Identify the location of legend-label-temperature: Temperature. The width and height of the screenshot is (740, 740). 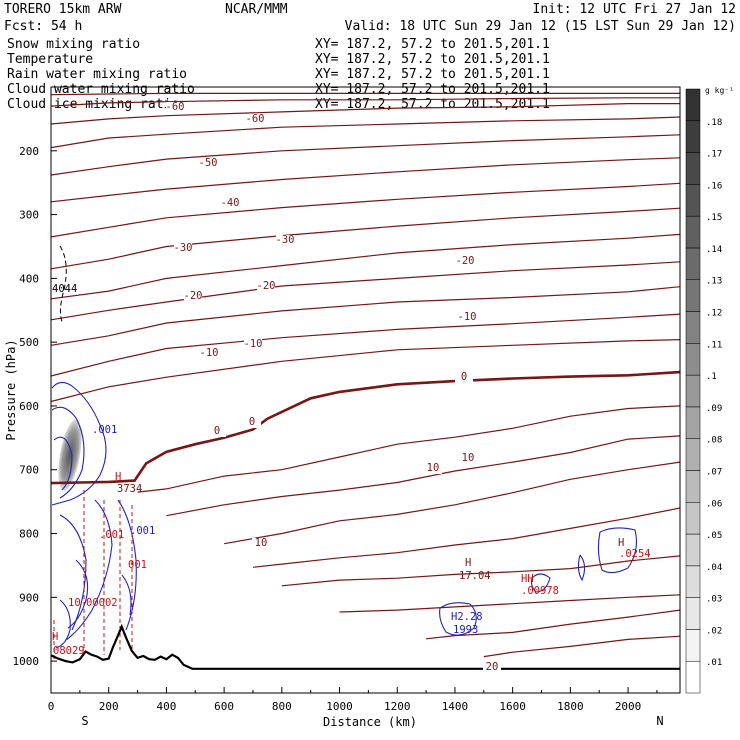
(50, 59).